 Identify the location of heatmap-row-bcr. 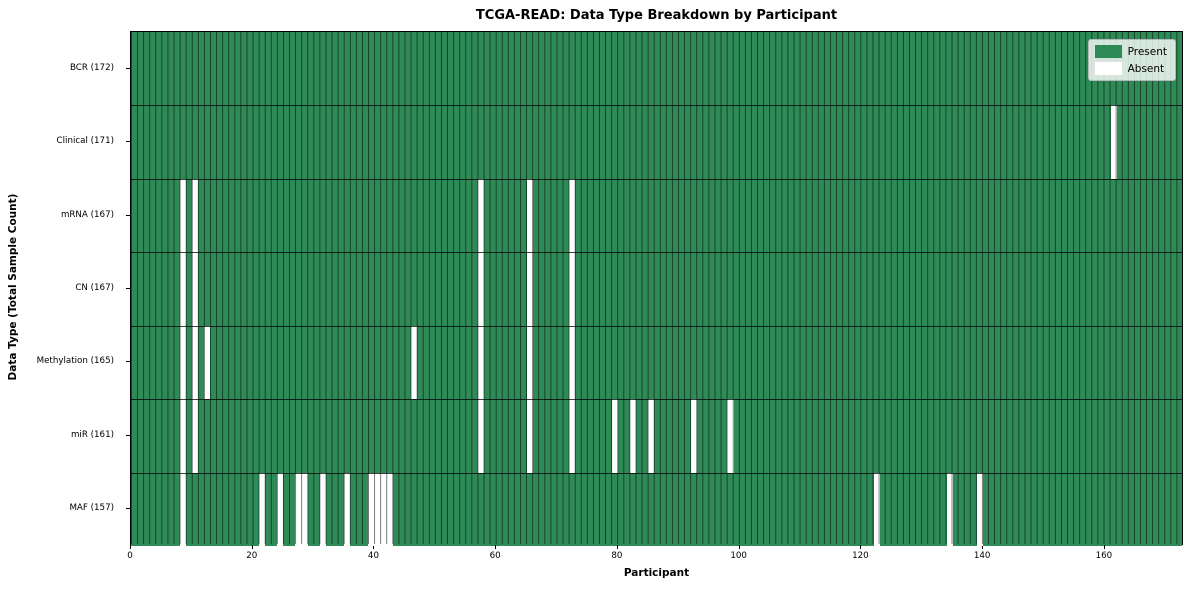
(656, 69).